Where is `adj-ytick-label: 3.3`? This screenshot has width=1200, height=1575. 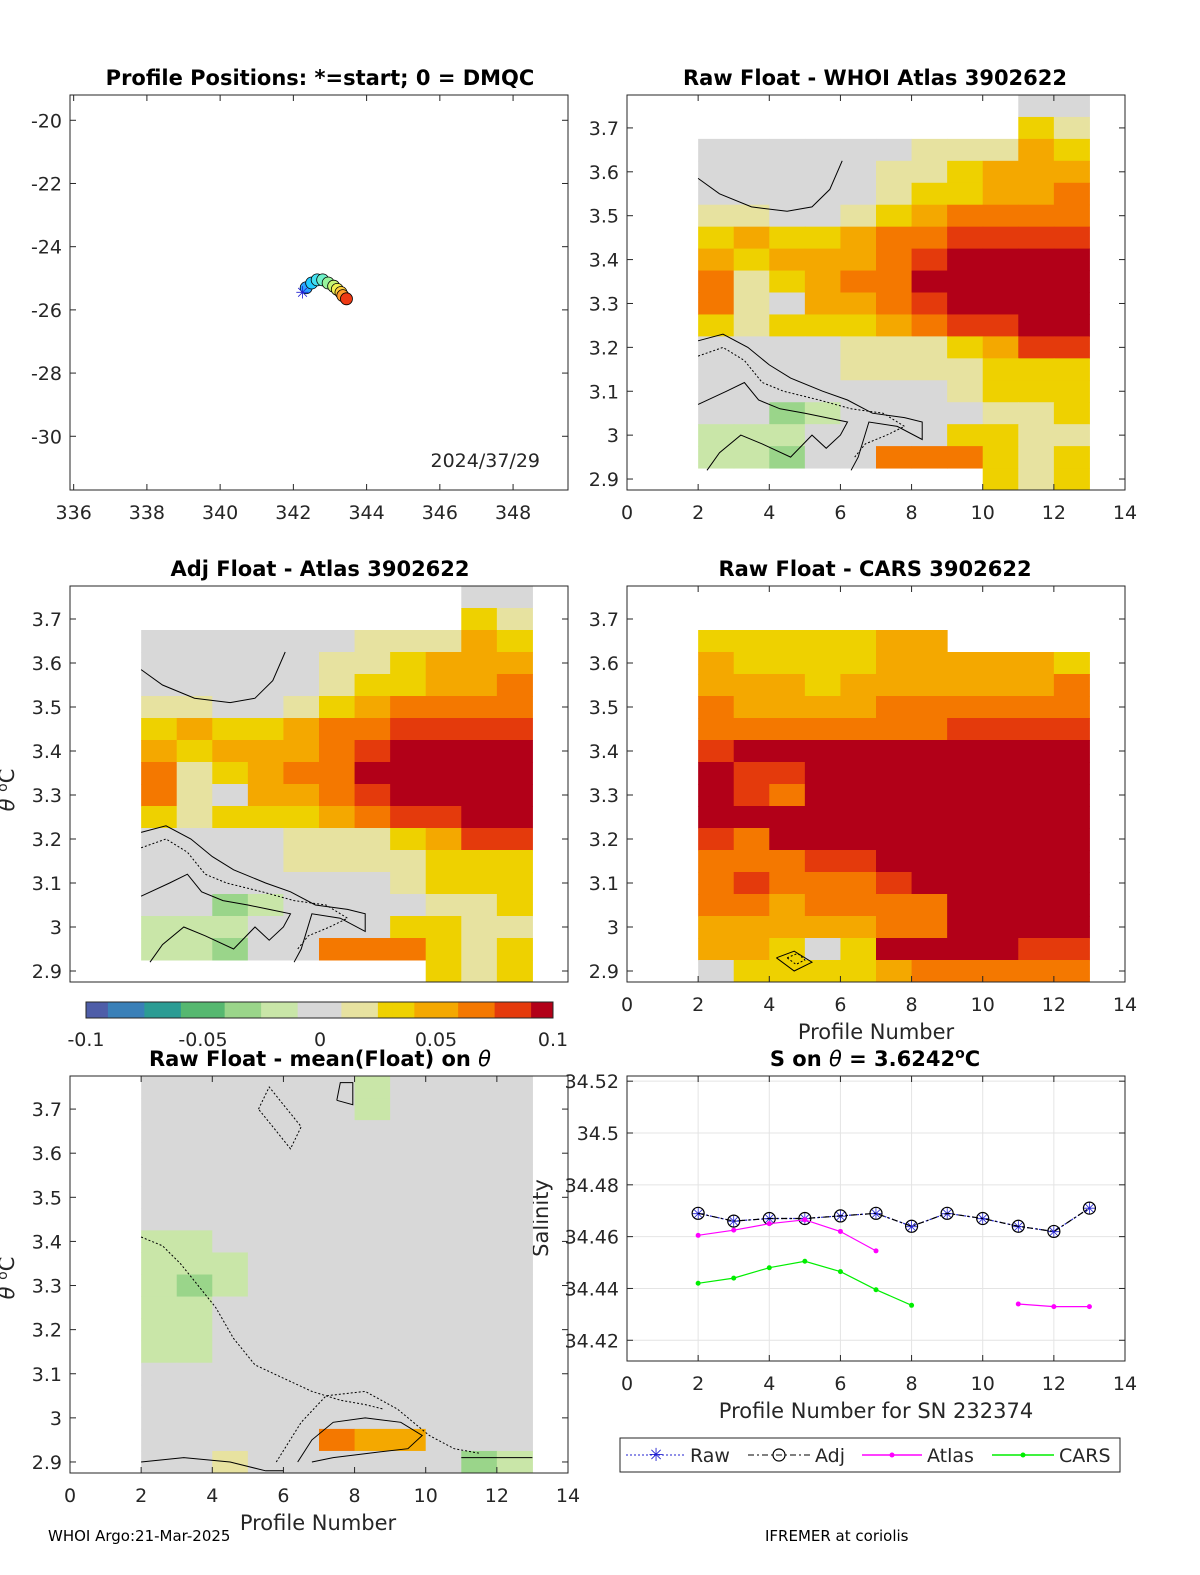
adj-ytick-label: 3.3 is located at coordinates (47, 796).